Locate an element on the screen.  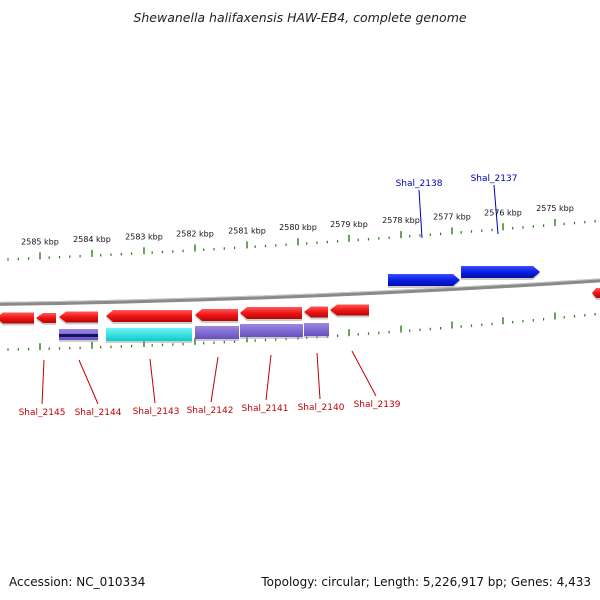
feature-band-navy is located at coordinates (78, 335).